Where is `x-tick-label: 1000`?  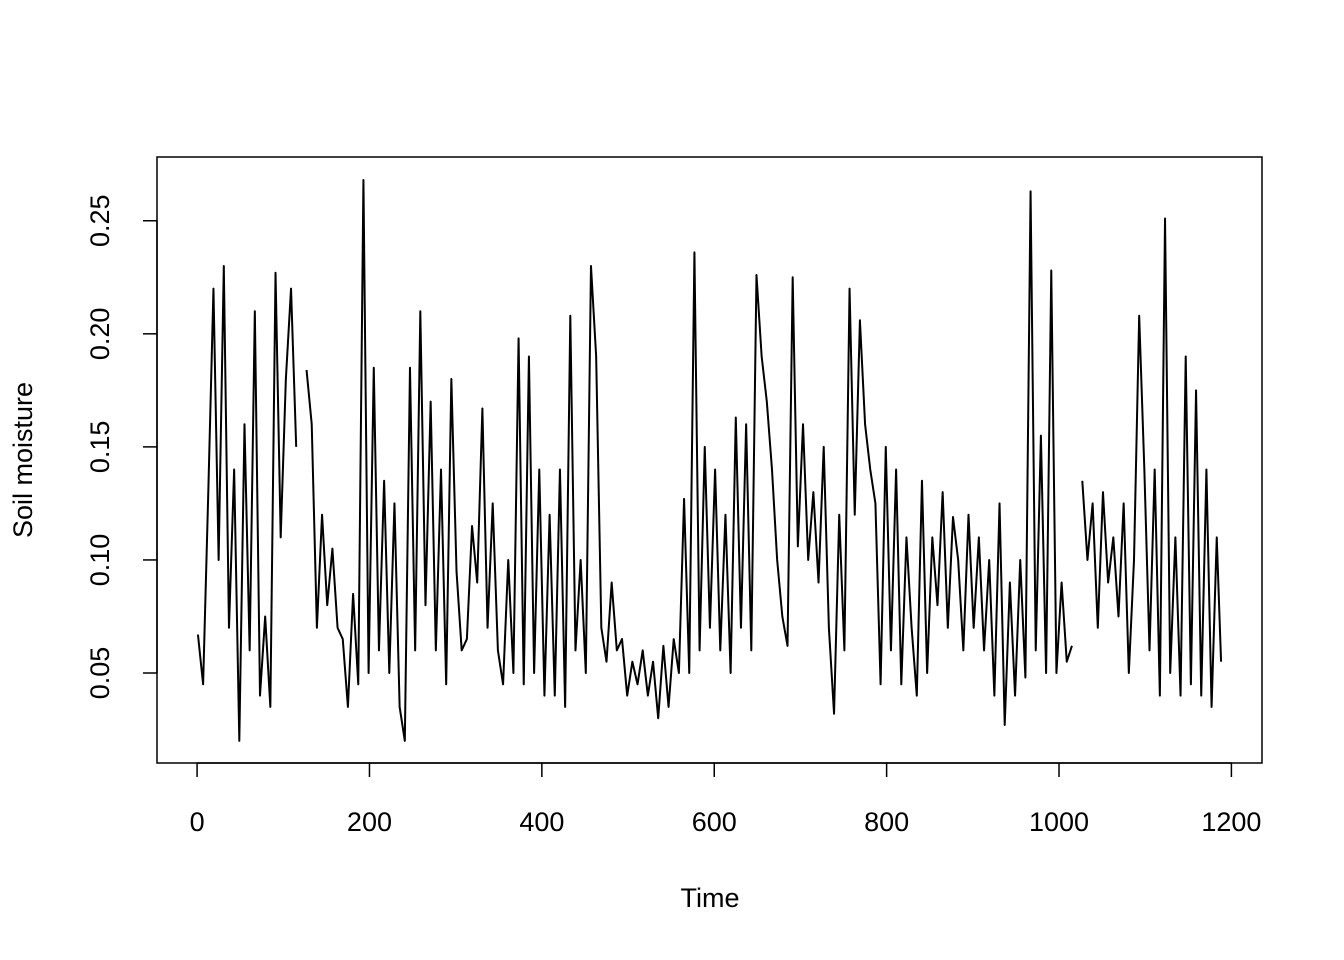
x-tick-label: 1000 is located at coordinates (1059, 822).